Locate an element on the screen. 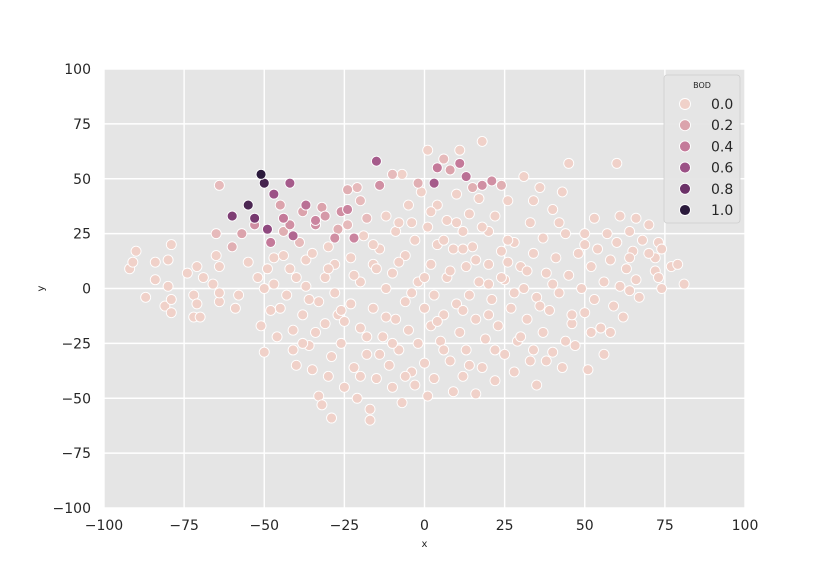 The width and height of the screenshot is (830, 571). y-tick-label: −75 is located at coordinates (76, 454).